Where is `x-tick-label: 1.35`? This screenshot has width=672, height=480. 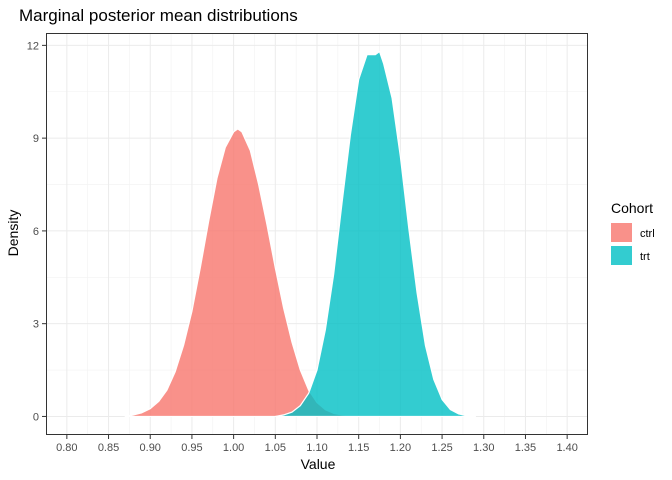
x-tick-label: 1.35 is located at coordinates (525, 448).